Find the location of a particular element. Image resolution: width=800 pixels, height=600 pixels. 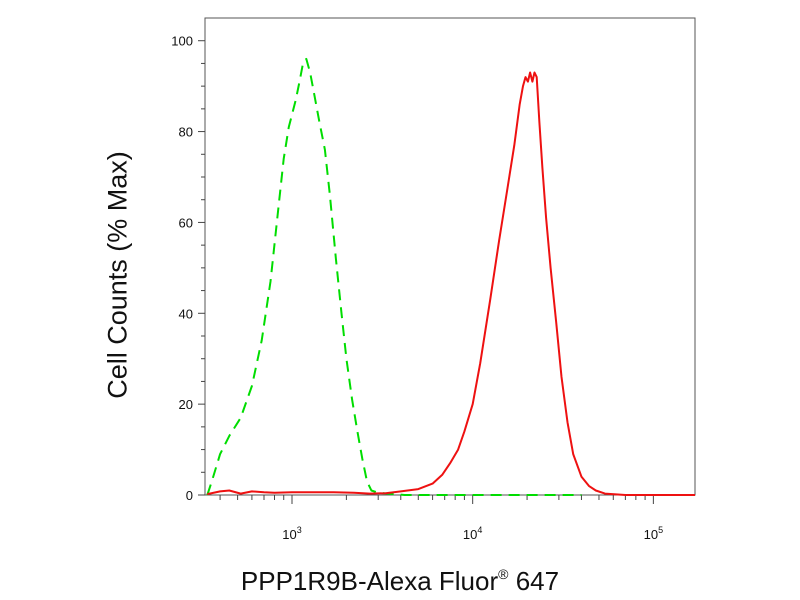

x-axis-label: PPP1R9B-Alexa Fluor® 647 is located at coordinates (400, 581).